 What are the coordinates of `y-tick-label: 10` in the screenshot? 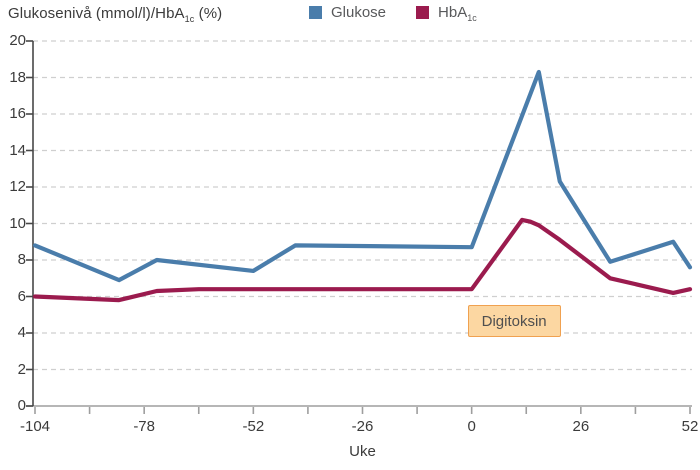 It's located at (17, 223).